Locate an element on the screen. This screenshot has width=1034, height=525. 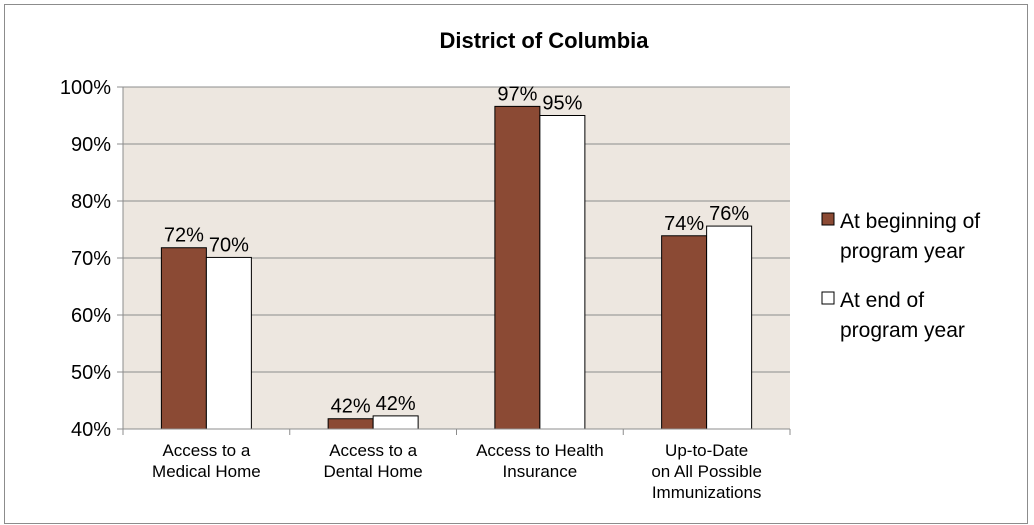
legend-entry: At beginning of program year is located at coordinates (910, 236).